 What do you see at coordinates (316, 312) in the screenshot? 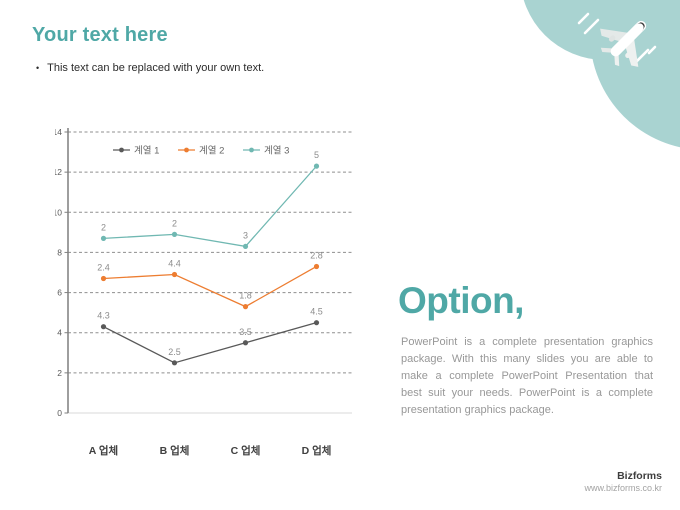
I see `data-label: 4.5` at bounding box center [316, 312].